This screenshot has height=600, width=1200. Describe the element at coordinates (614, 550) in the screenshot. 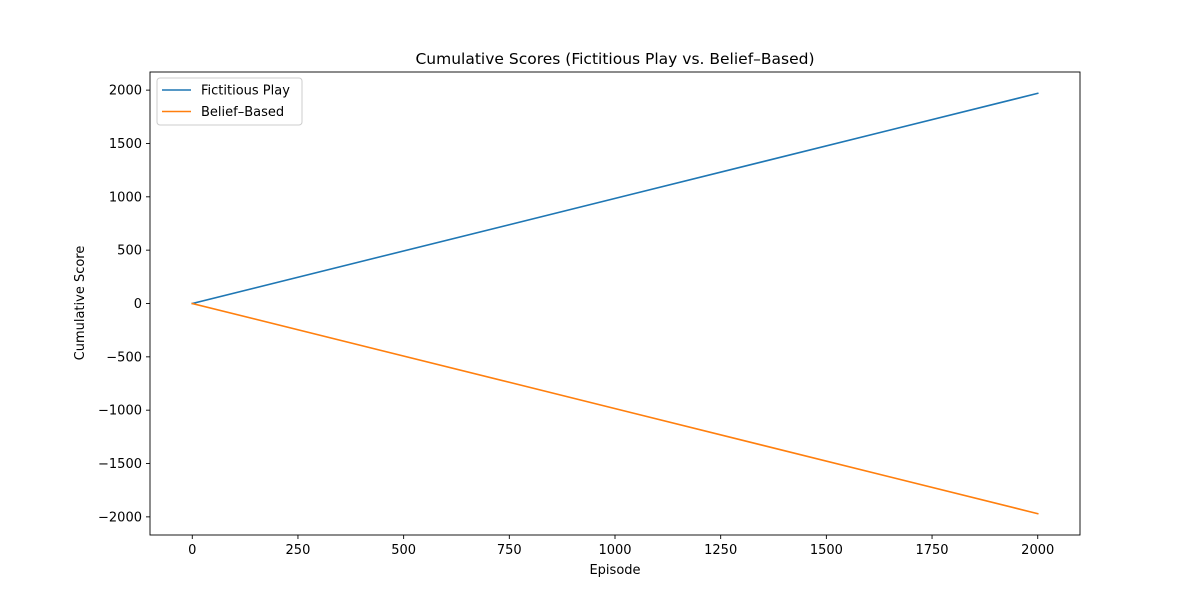

I see `x-tick-label: 1000` at that location.